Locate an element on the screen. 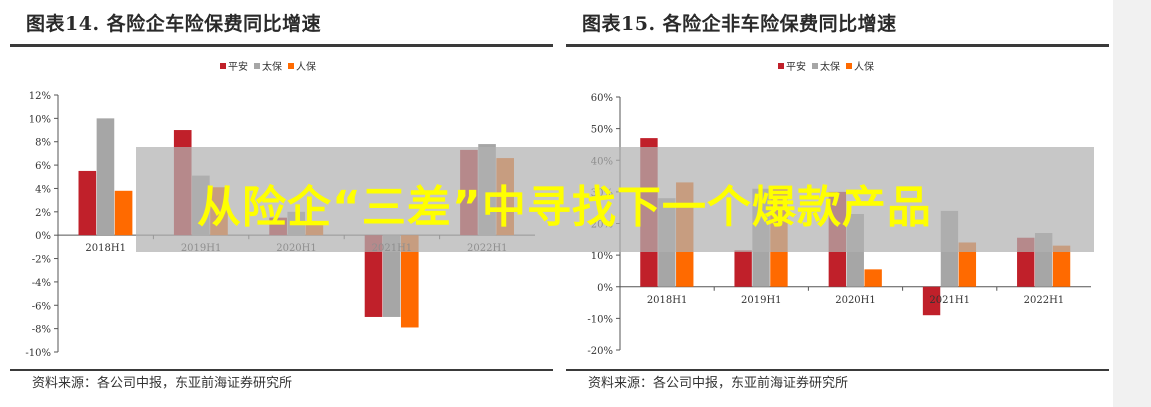  x-tick-label: 2021H1 is located at coordinates (949, 300).